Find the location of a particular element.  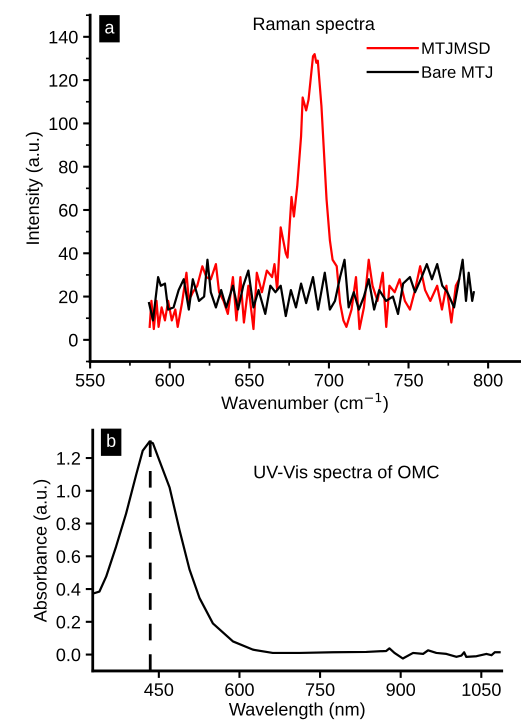

y-tick-label: 60 is located at coordinates (68, 210).